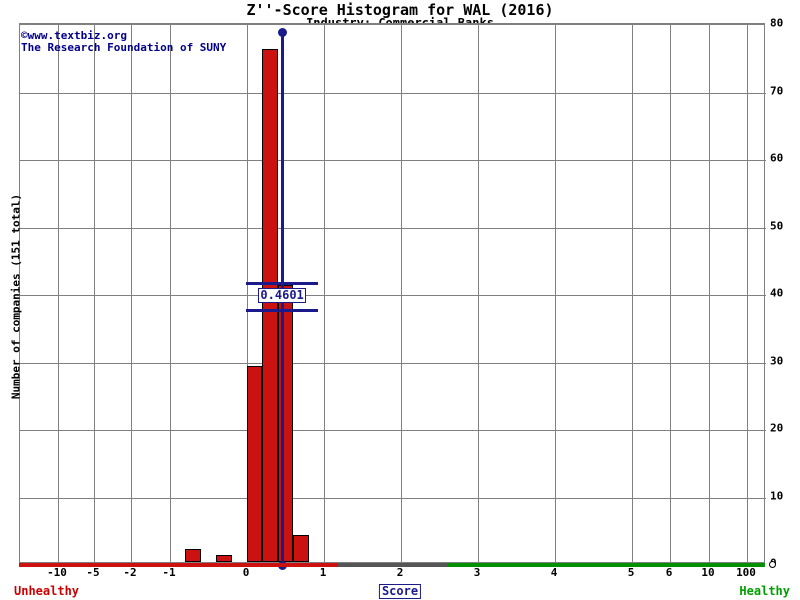  Describe the element at coordinates (777, 158) in the screenshot. I see `y-axis-tick-label: 60` at that location.